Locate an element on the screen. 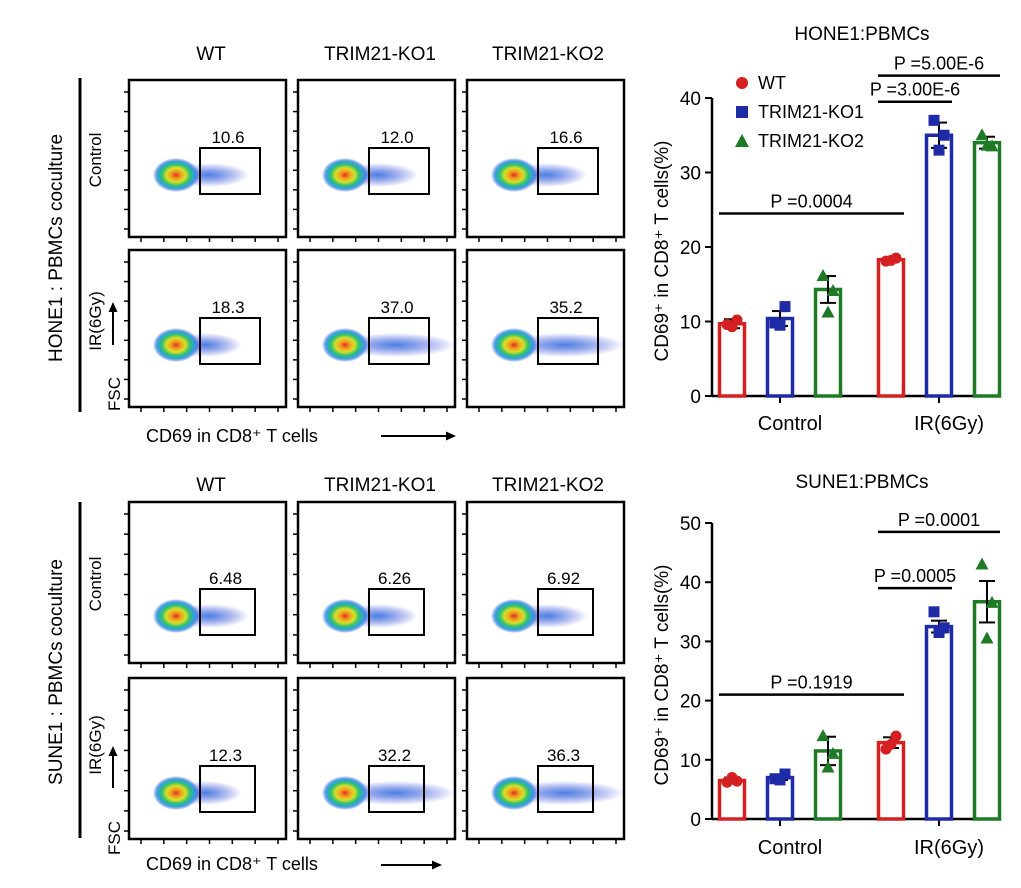 This screenshot has height=888, width=1021. gate-percentage: 32.2 is located at coordinates (394, 755).